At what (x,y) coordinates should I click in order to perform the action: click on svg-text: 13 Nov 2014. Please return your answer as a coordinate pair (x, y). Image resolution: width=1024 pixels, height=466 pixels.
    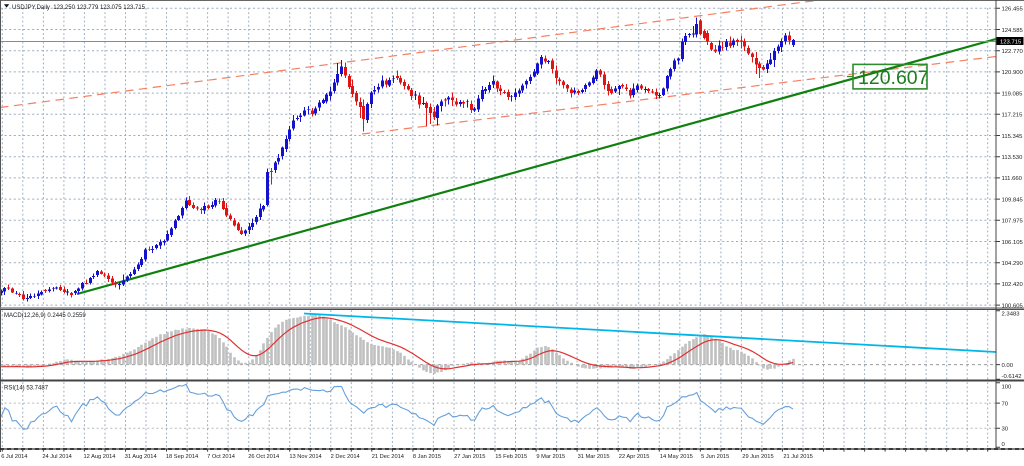
    Looking at the image, I should click on (305, 457).